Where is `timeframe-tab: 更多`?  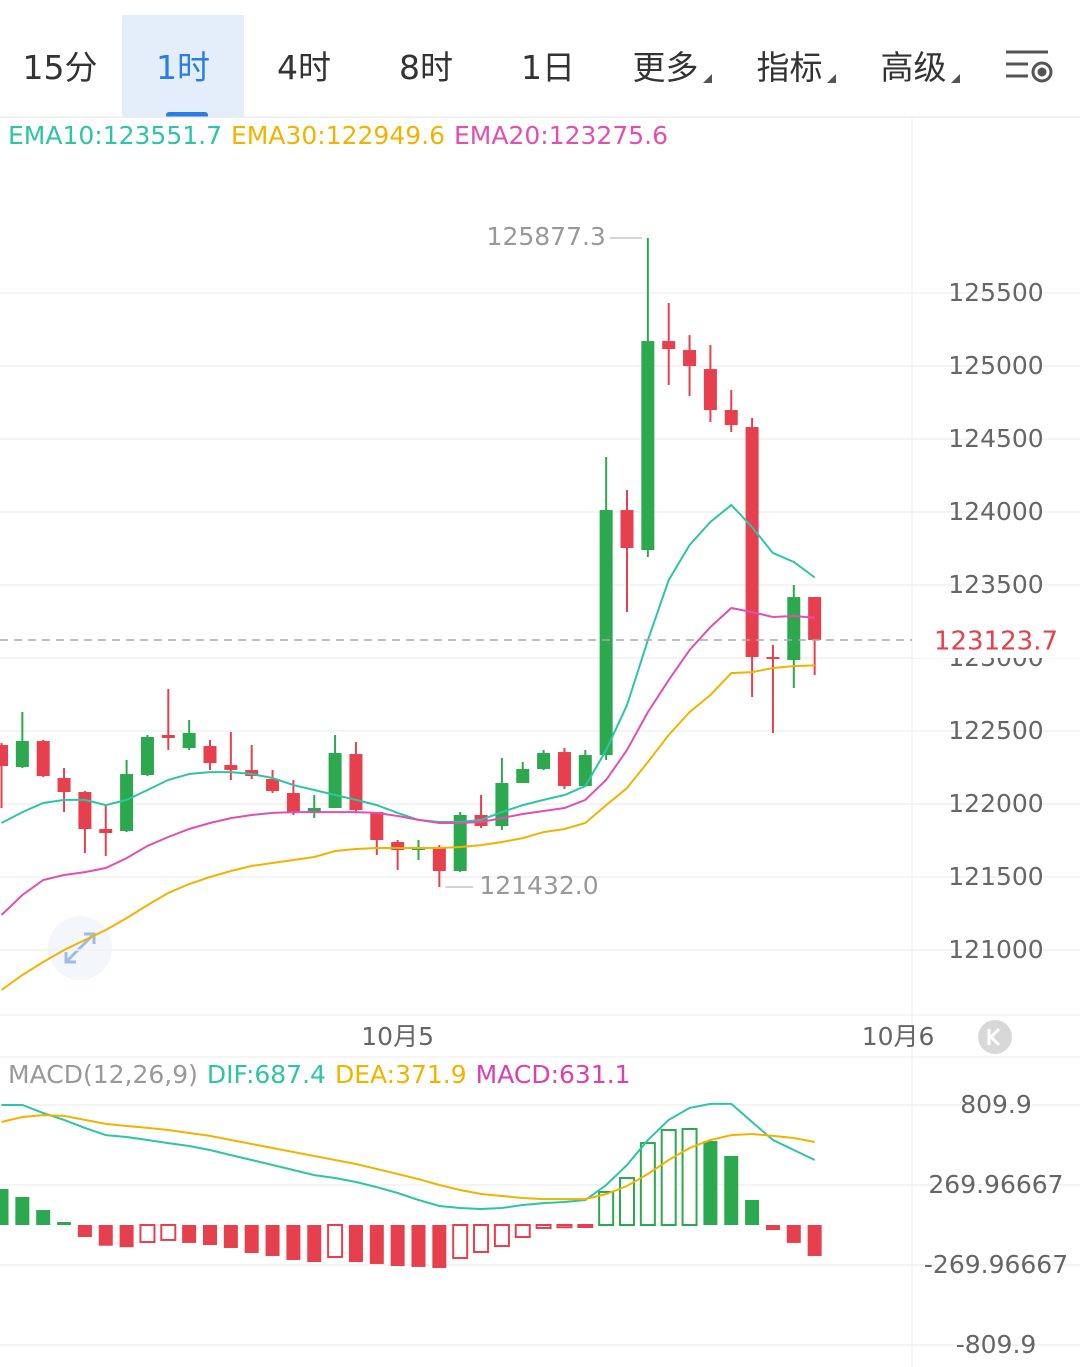
timeframe-tab: 更多 is located at coordinates (672, 66).